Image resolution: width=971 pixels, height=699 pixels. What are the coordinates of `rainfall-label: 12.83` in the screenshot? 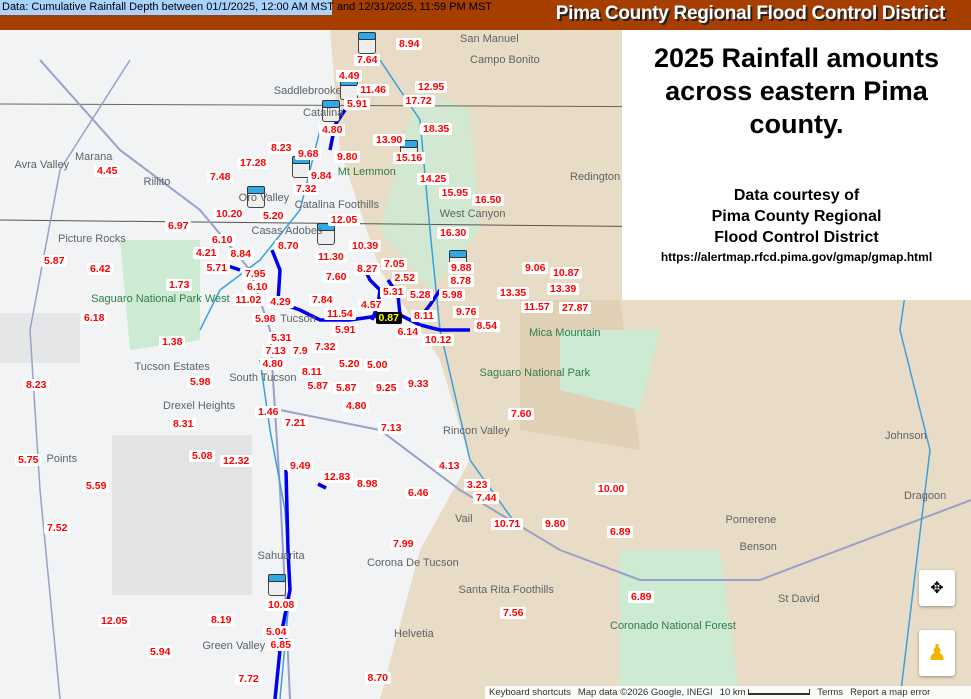 It's located at (337, 477).